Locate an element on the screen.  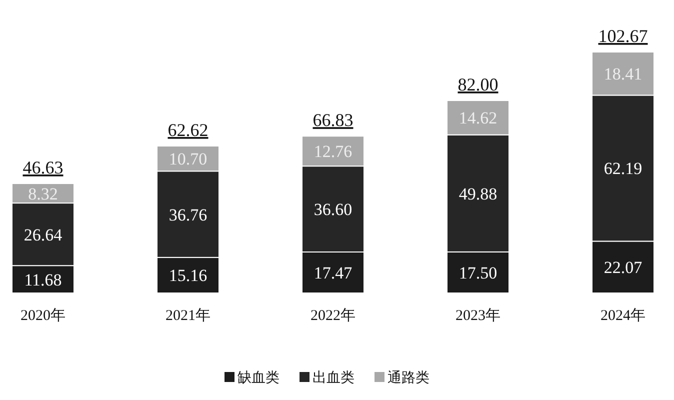
x-tick-label: 2023年 is located at coordinates (478, 315).